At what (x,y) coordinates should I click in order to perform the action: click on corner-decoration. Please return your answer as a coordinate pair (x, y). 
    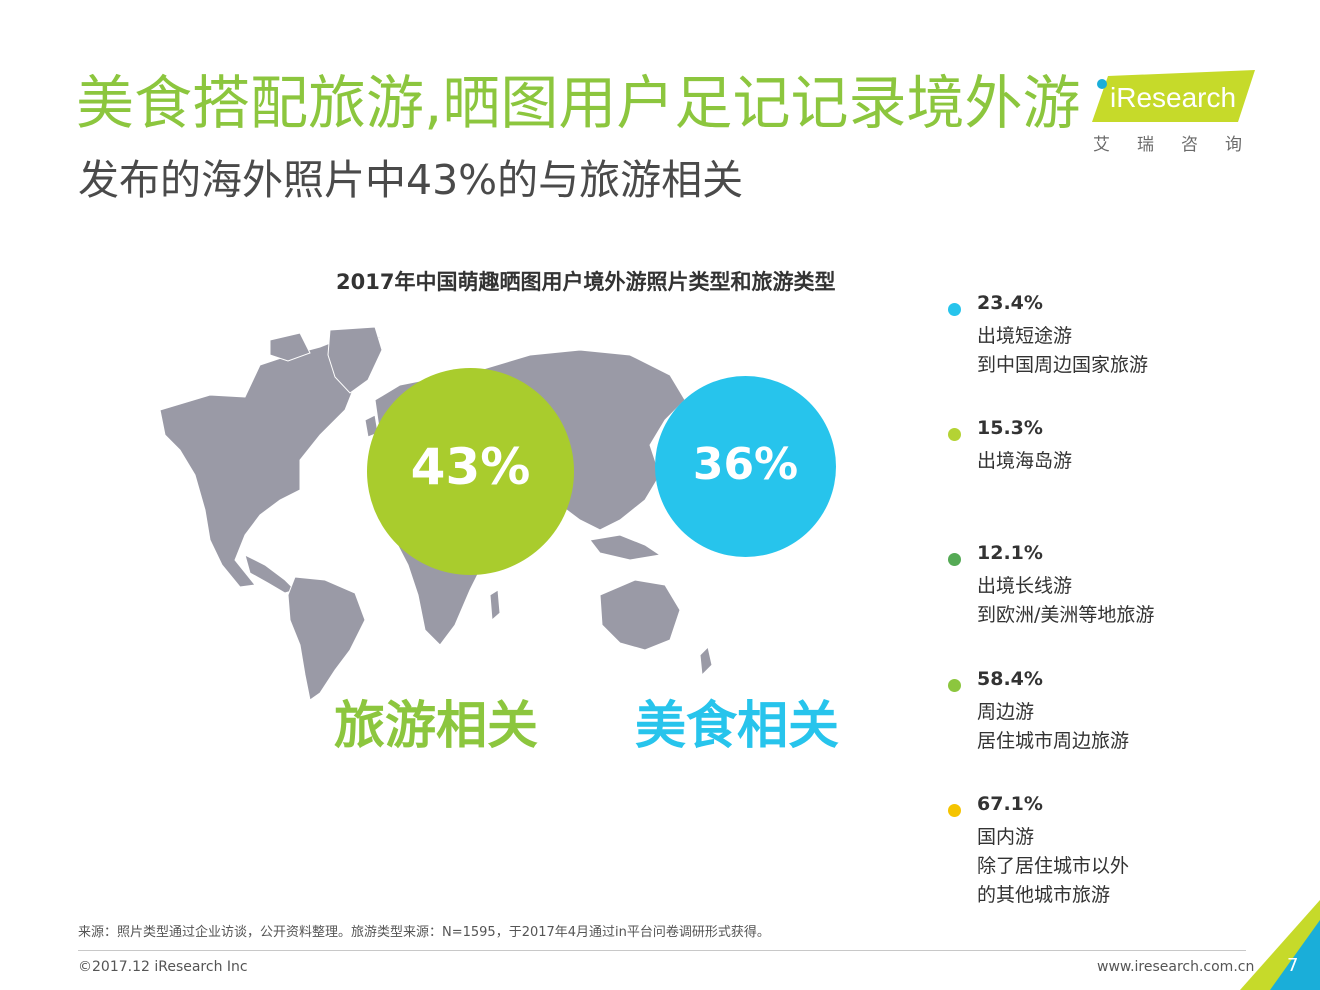
    Looking at the image, I should click on (1280, 945).